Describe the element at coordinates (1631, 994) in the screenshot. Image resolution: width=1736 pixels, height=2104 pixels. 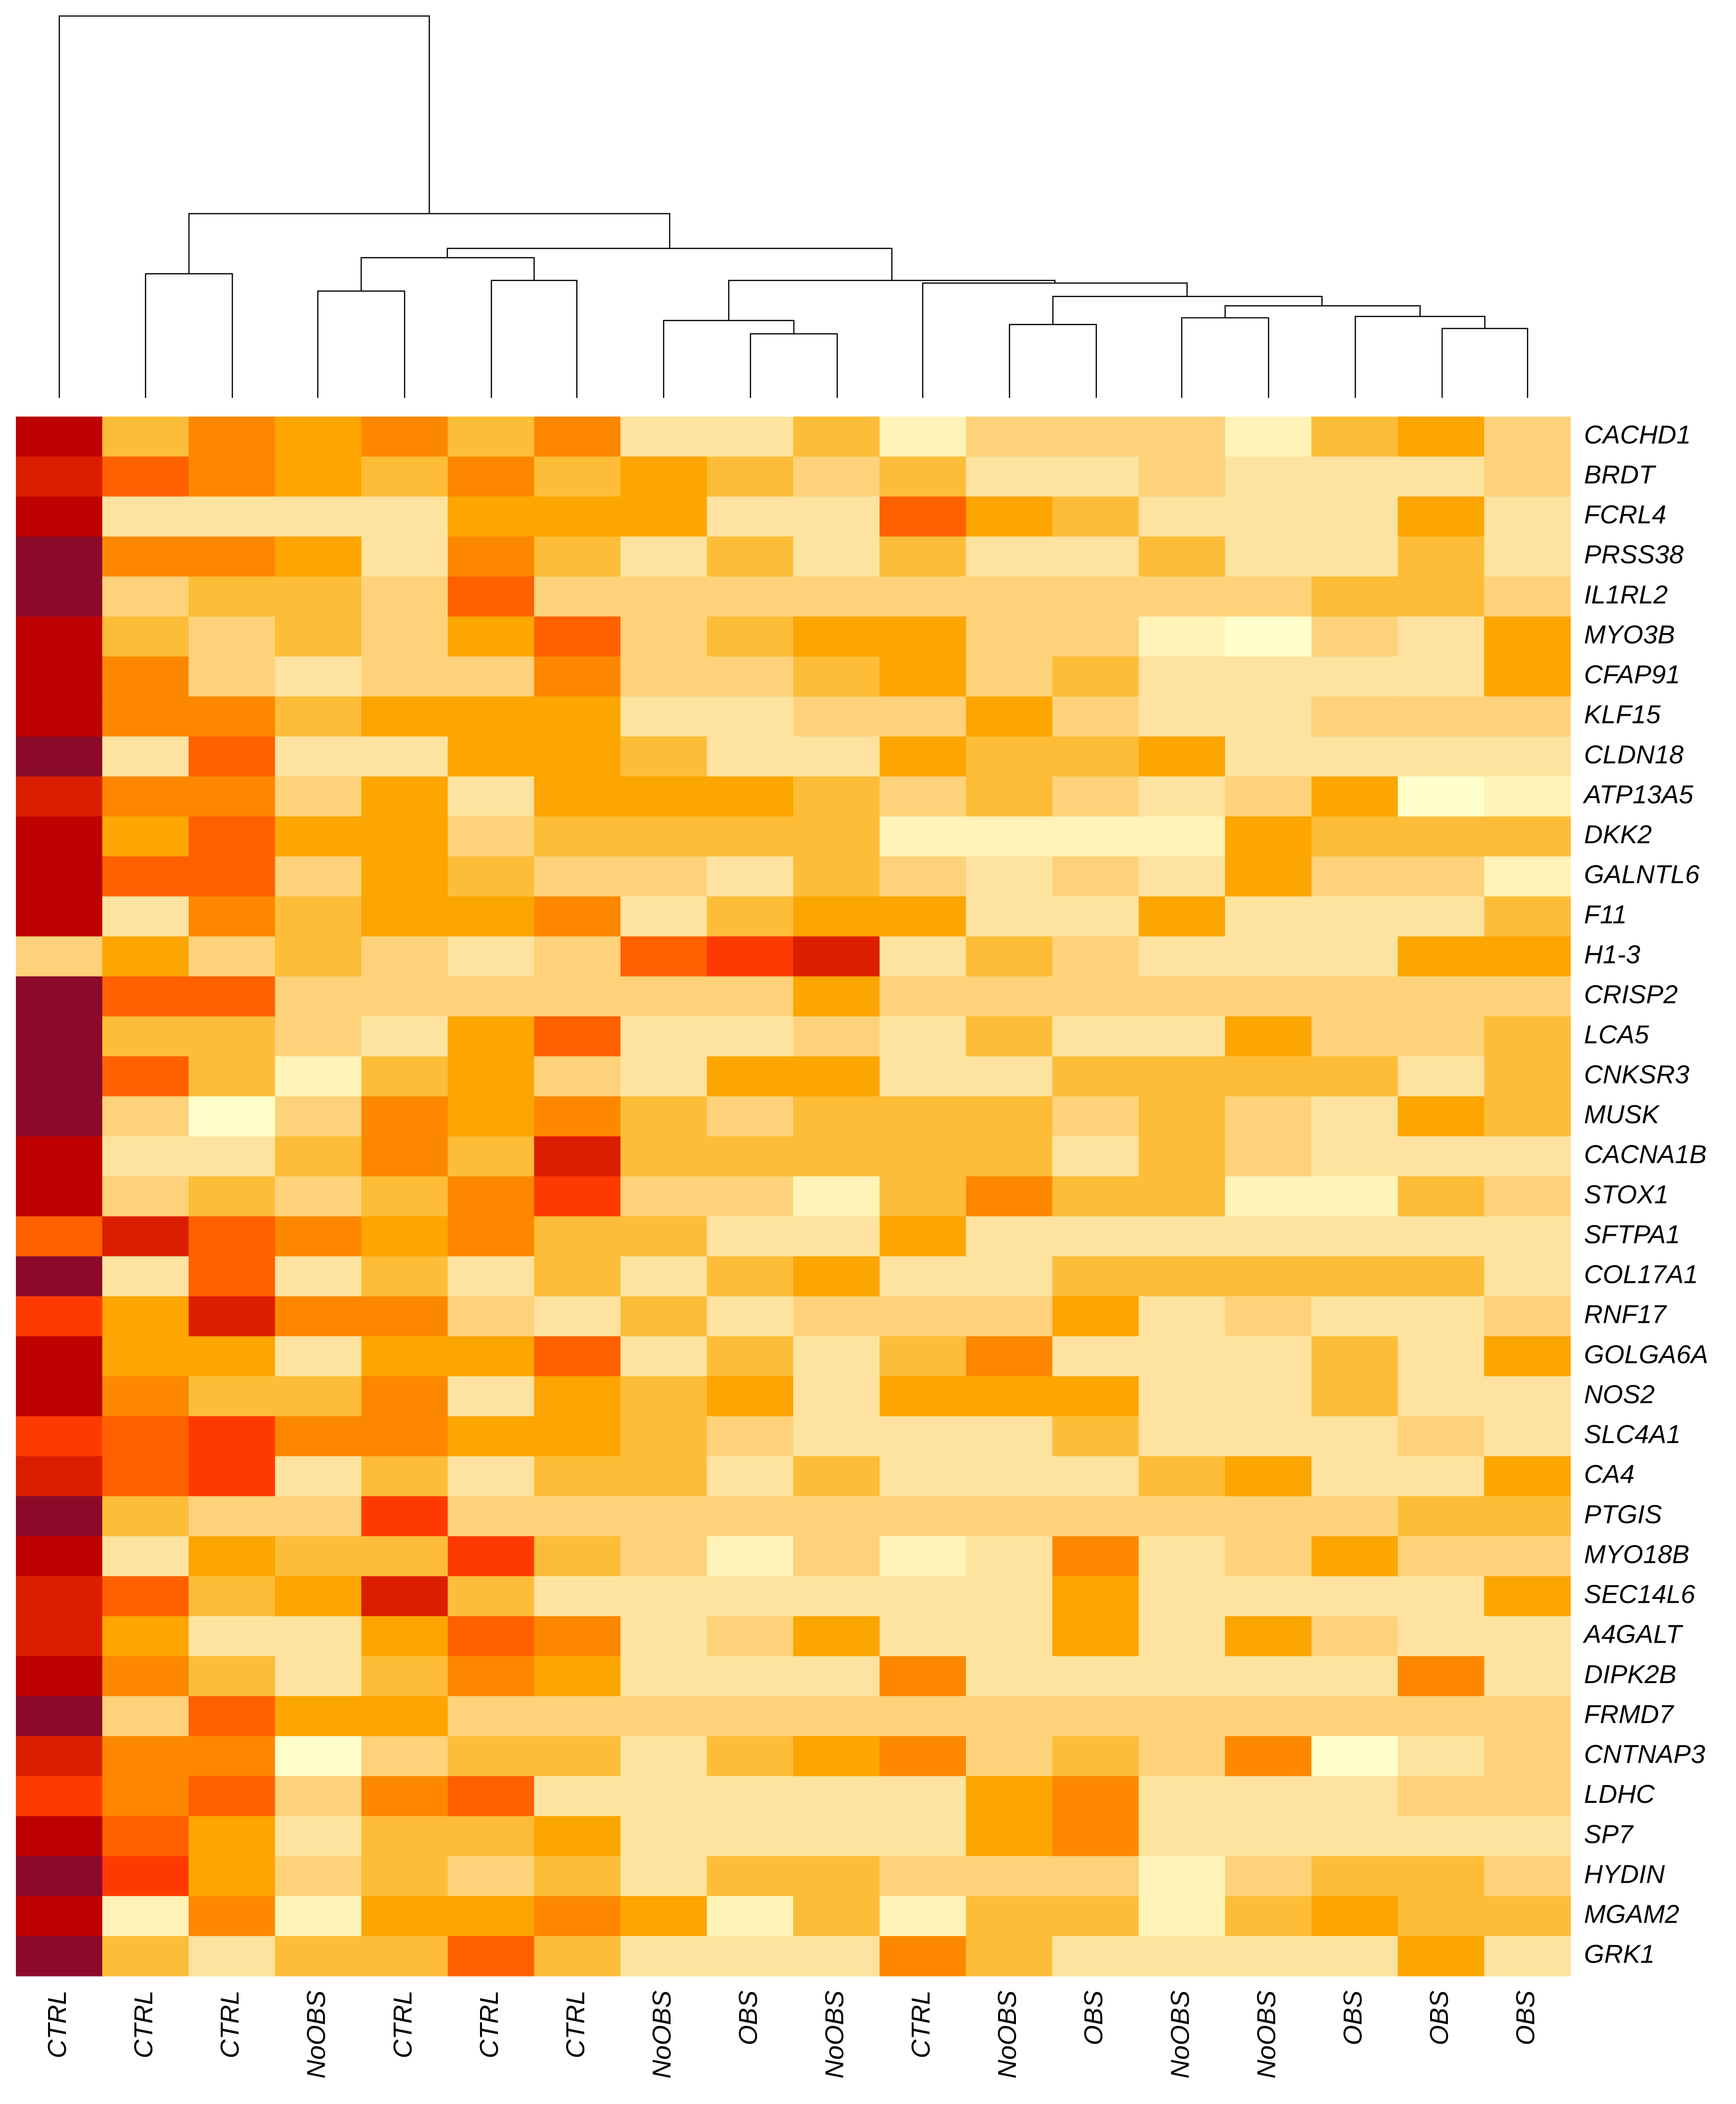
I see `row-label: CRISP2` at that location.